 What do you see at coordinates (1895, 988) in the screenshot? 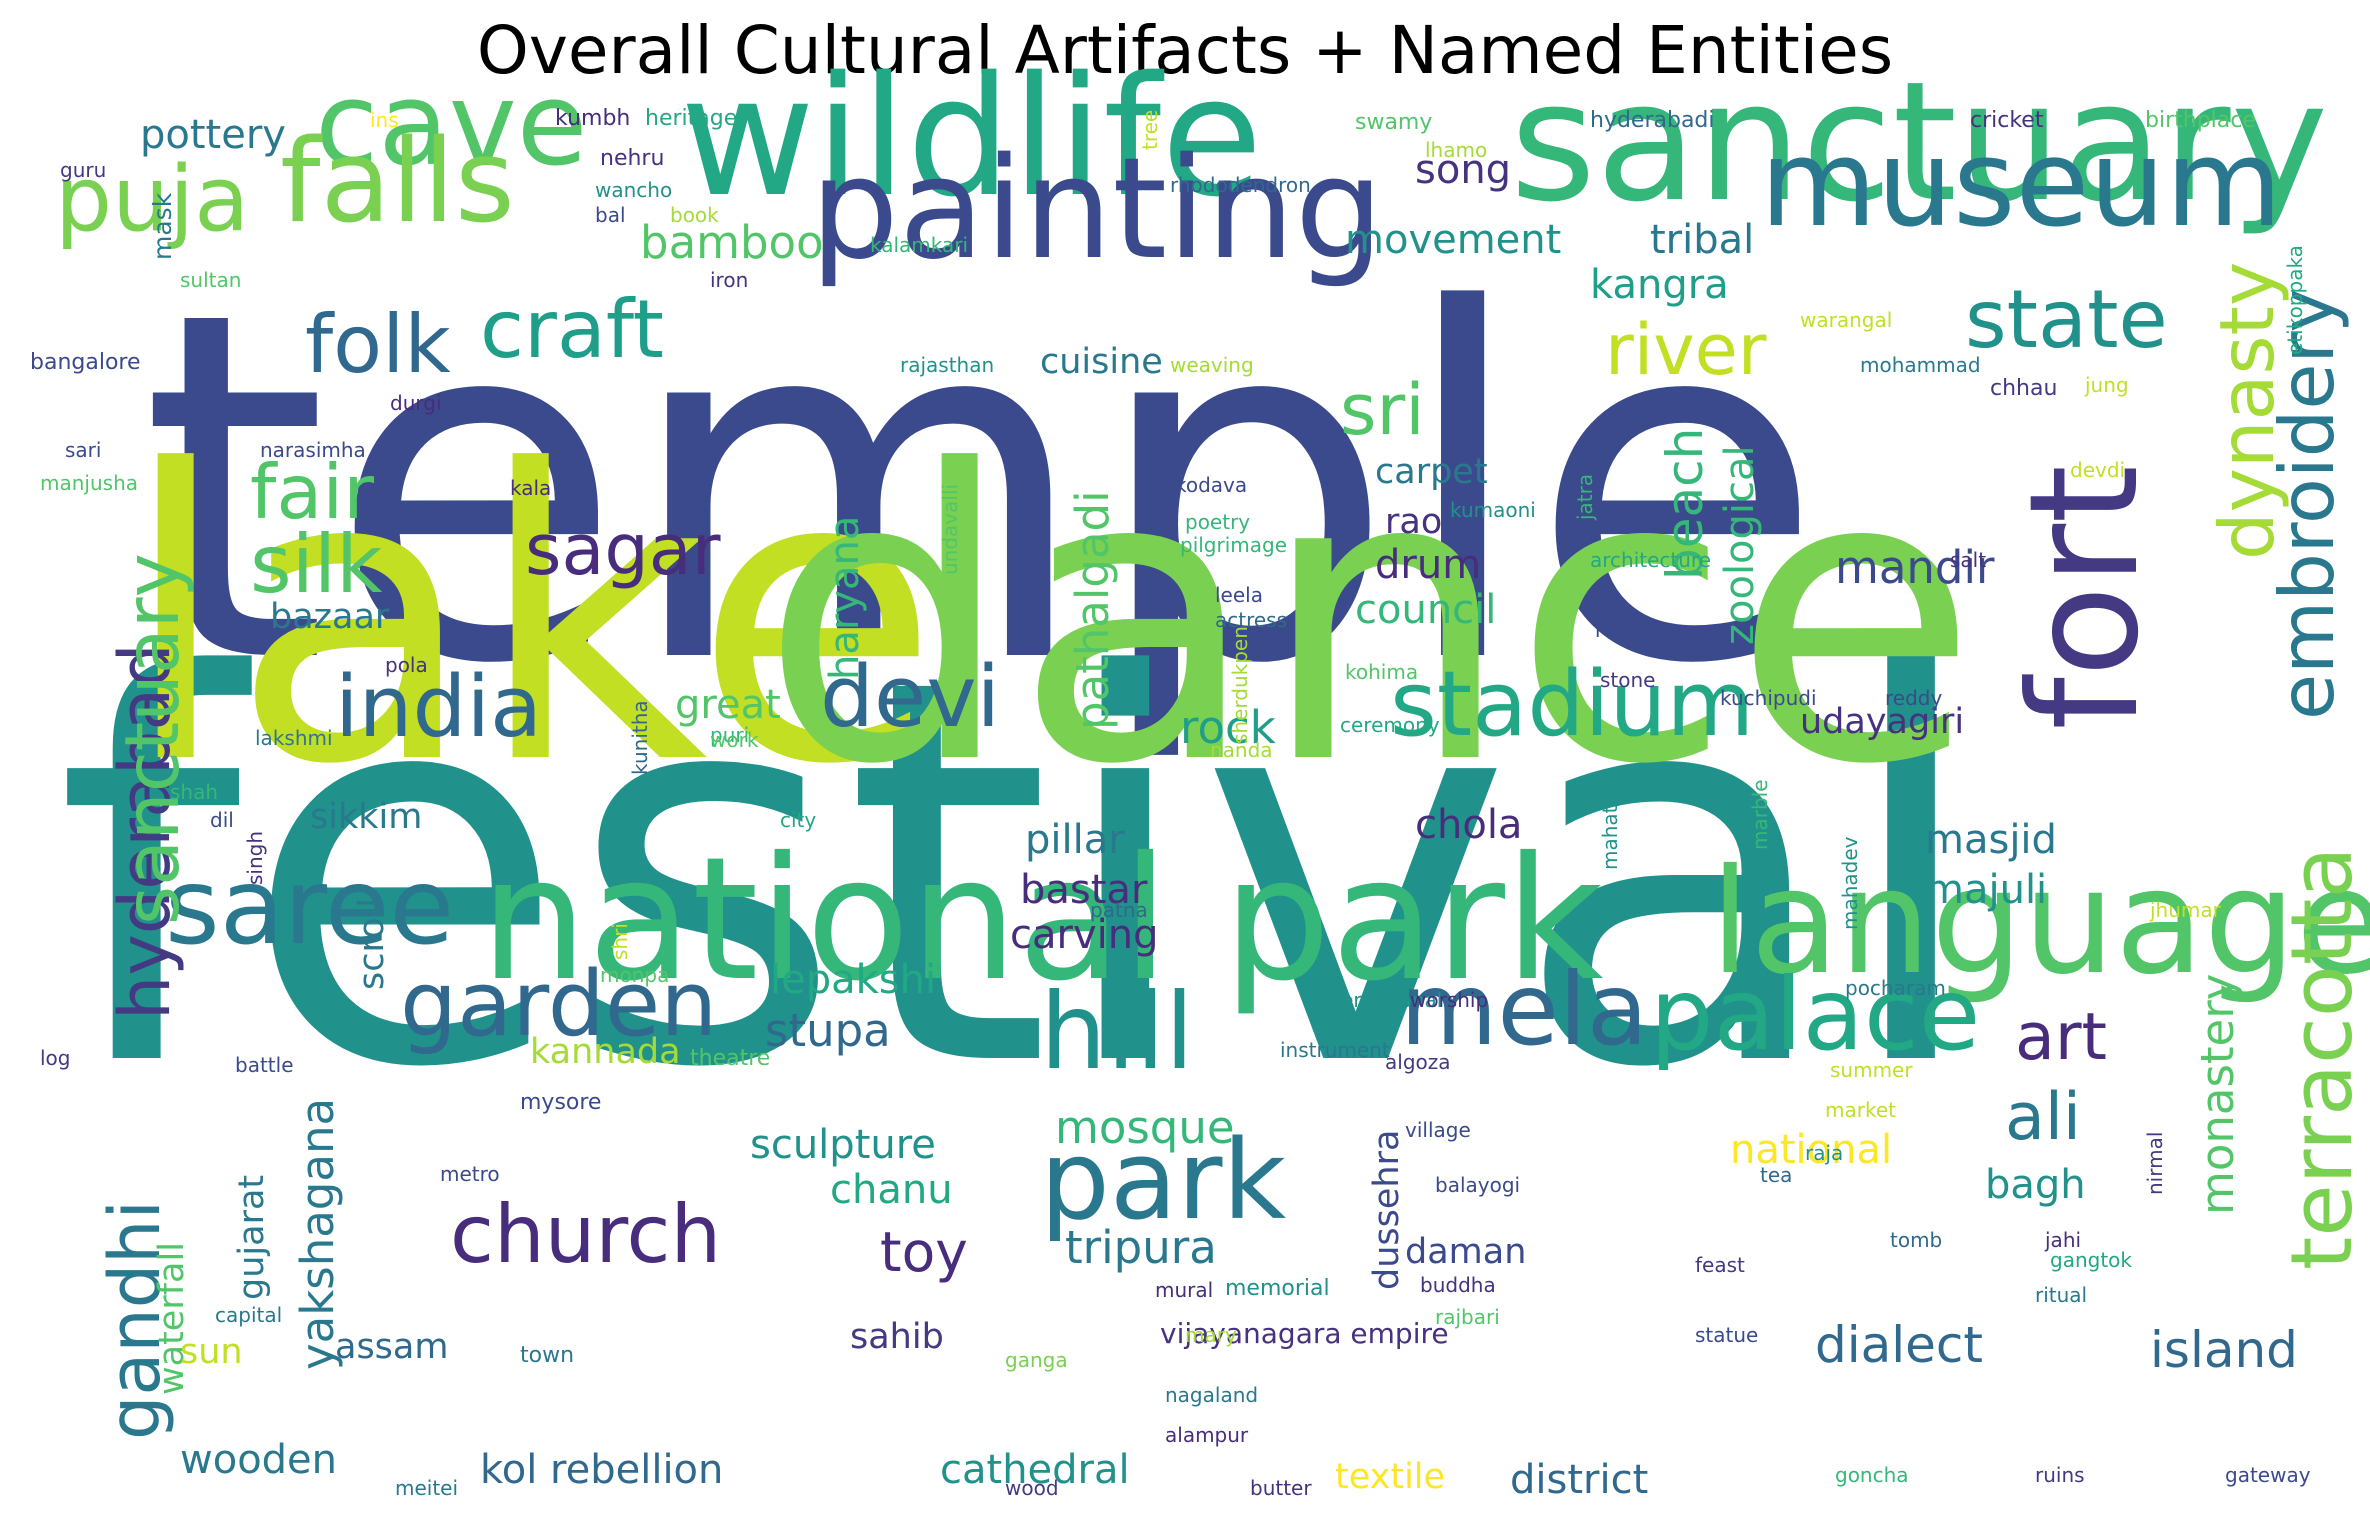
I see `word-pocharam: pocharam` at bounding box center [1895, 988].